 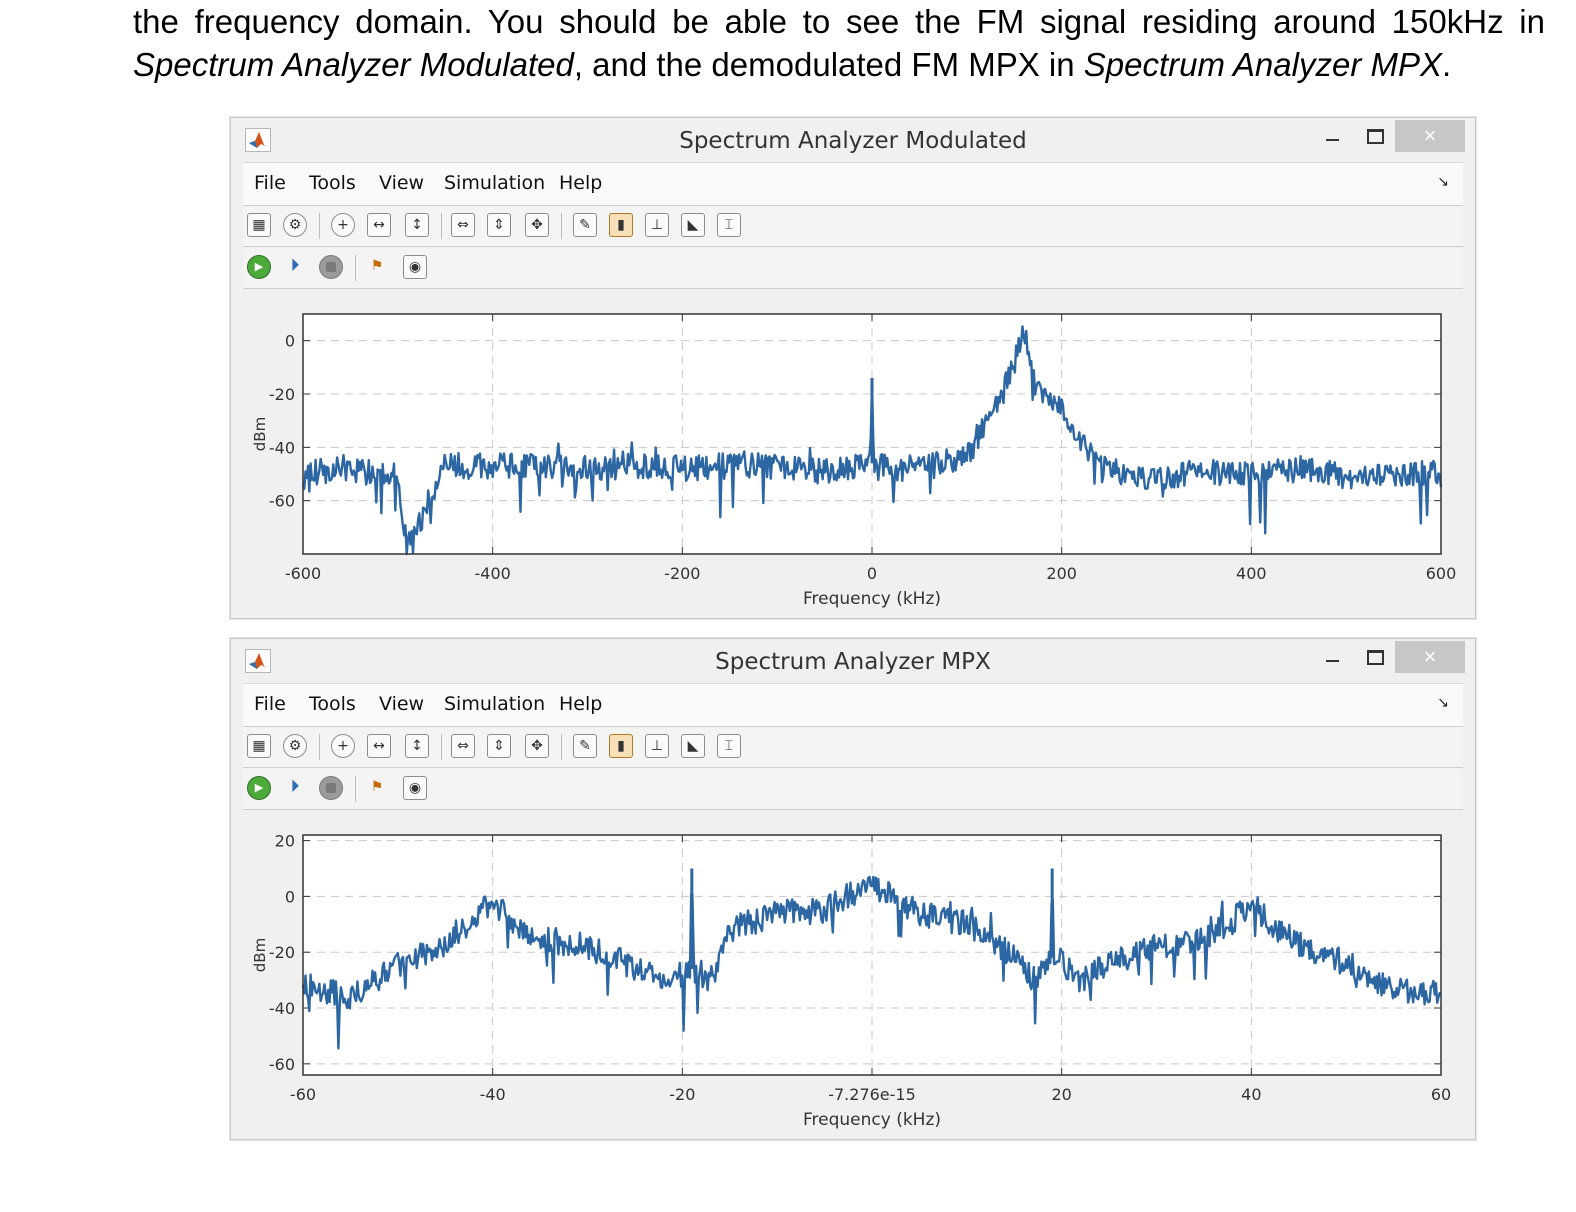 I want to click on y-tick-label: -60, so click(x=282, y=501).